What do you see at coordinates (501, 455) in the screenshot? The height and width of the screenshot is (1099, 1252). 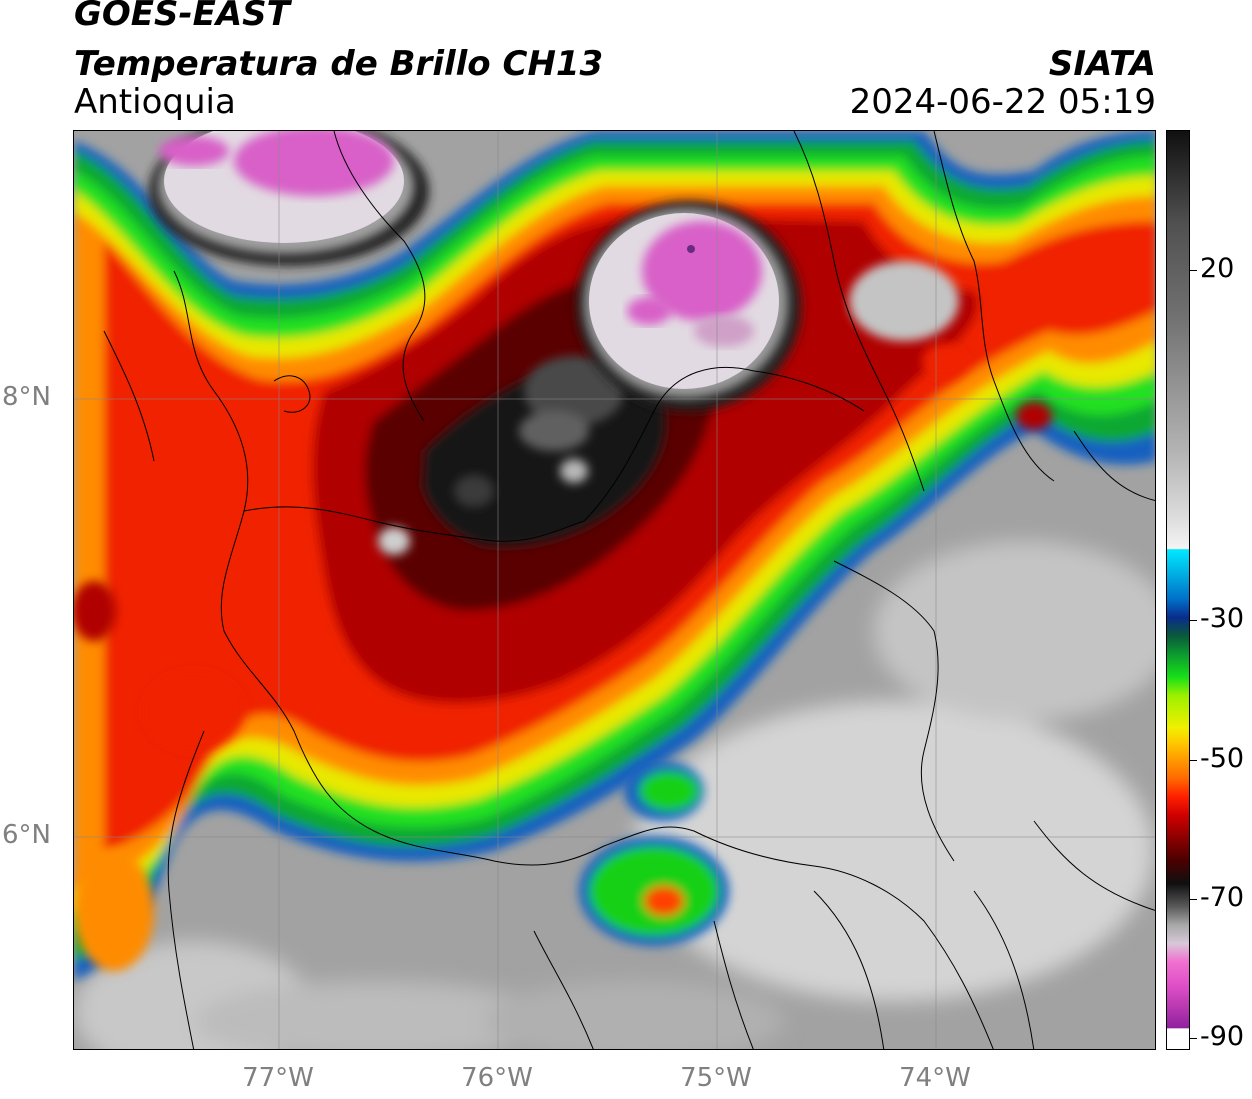 I see `cold-core-detail` at bounding box center [501, 455].